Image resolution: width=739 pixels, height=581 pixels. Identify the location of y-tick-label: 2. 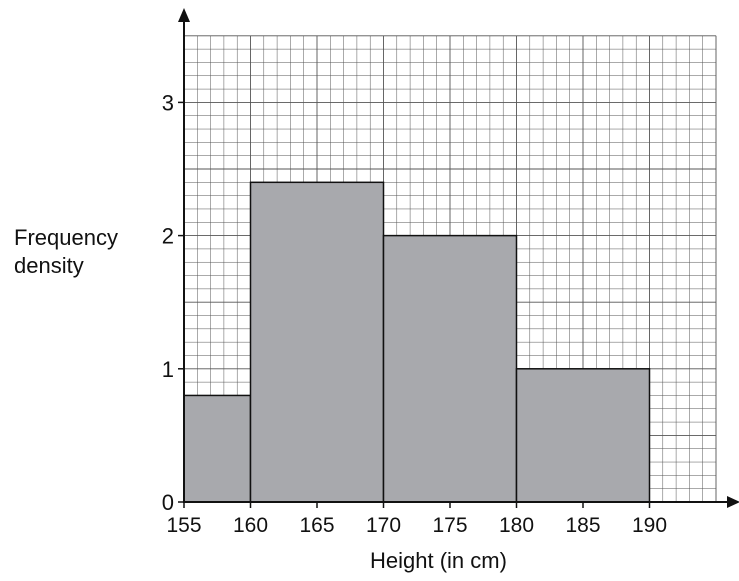
(168, 236).